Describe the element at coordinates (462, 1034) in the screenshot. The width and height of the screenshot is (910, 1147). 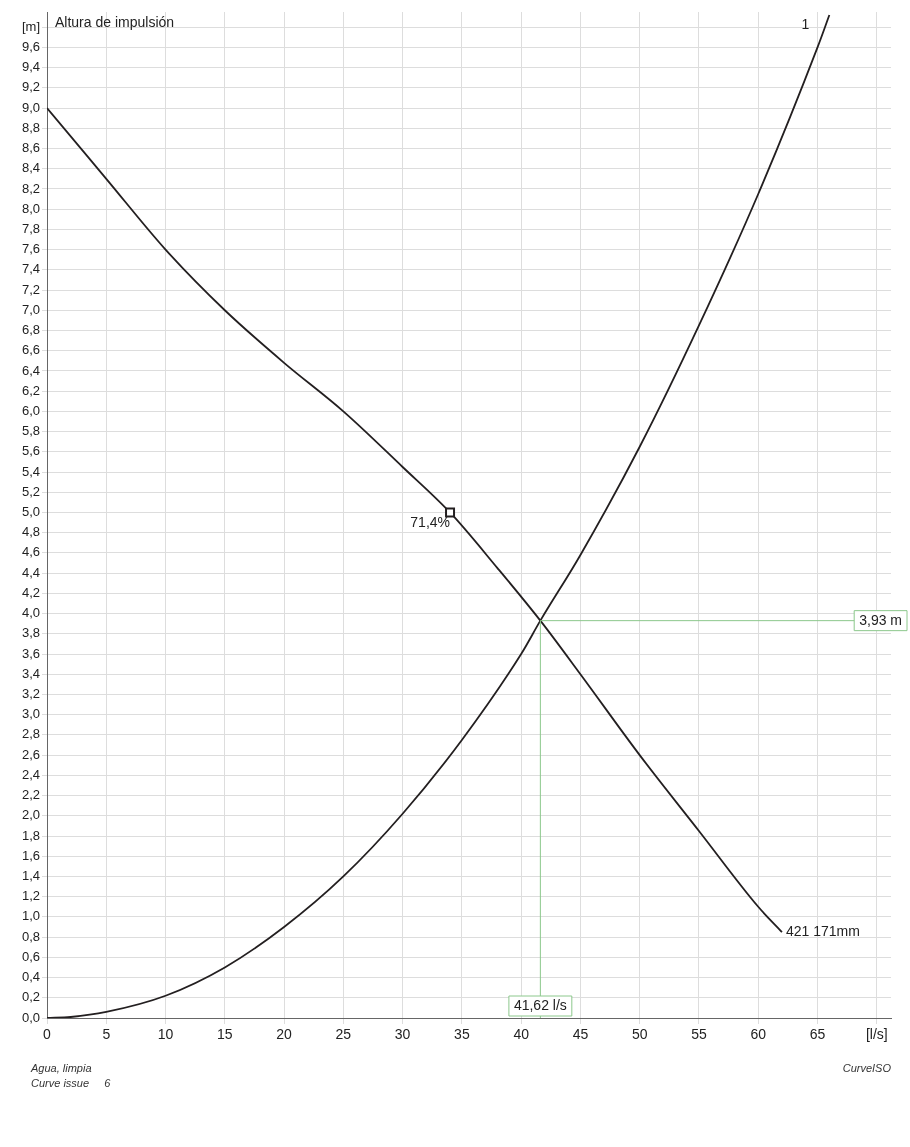
I see `x-tick-label: 35` at that location.